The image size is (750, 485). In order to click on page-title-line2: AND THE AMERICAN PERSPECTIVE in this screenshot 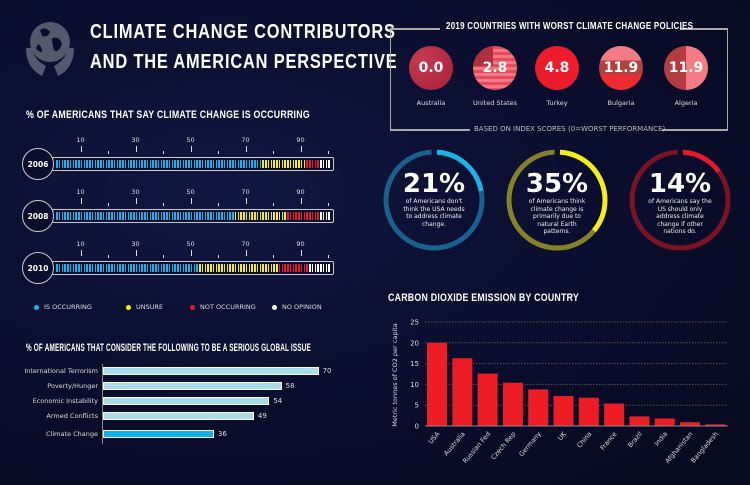, I will do `click(244, 62)`.